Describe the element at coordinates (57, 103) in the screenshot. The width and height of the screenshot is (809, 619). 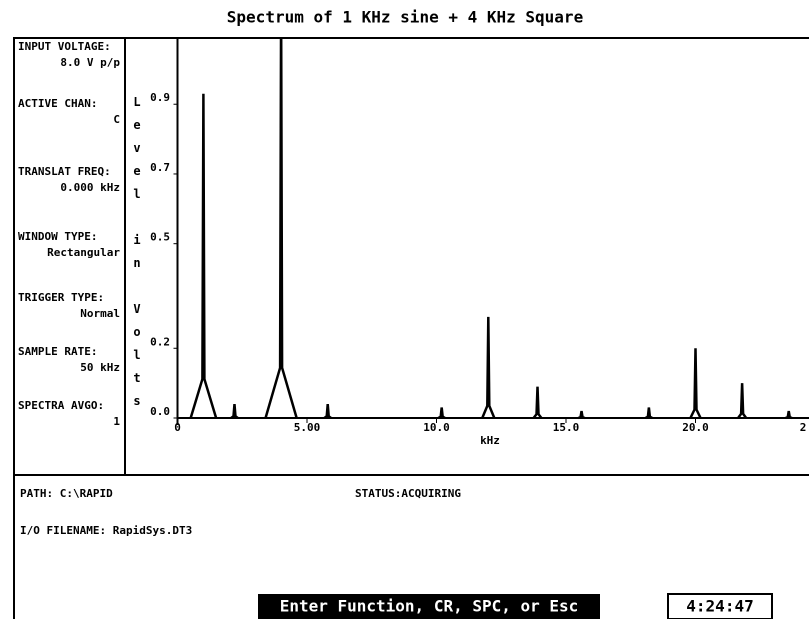
I see `setting-label: ACTIVE CHAN:` at that location.